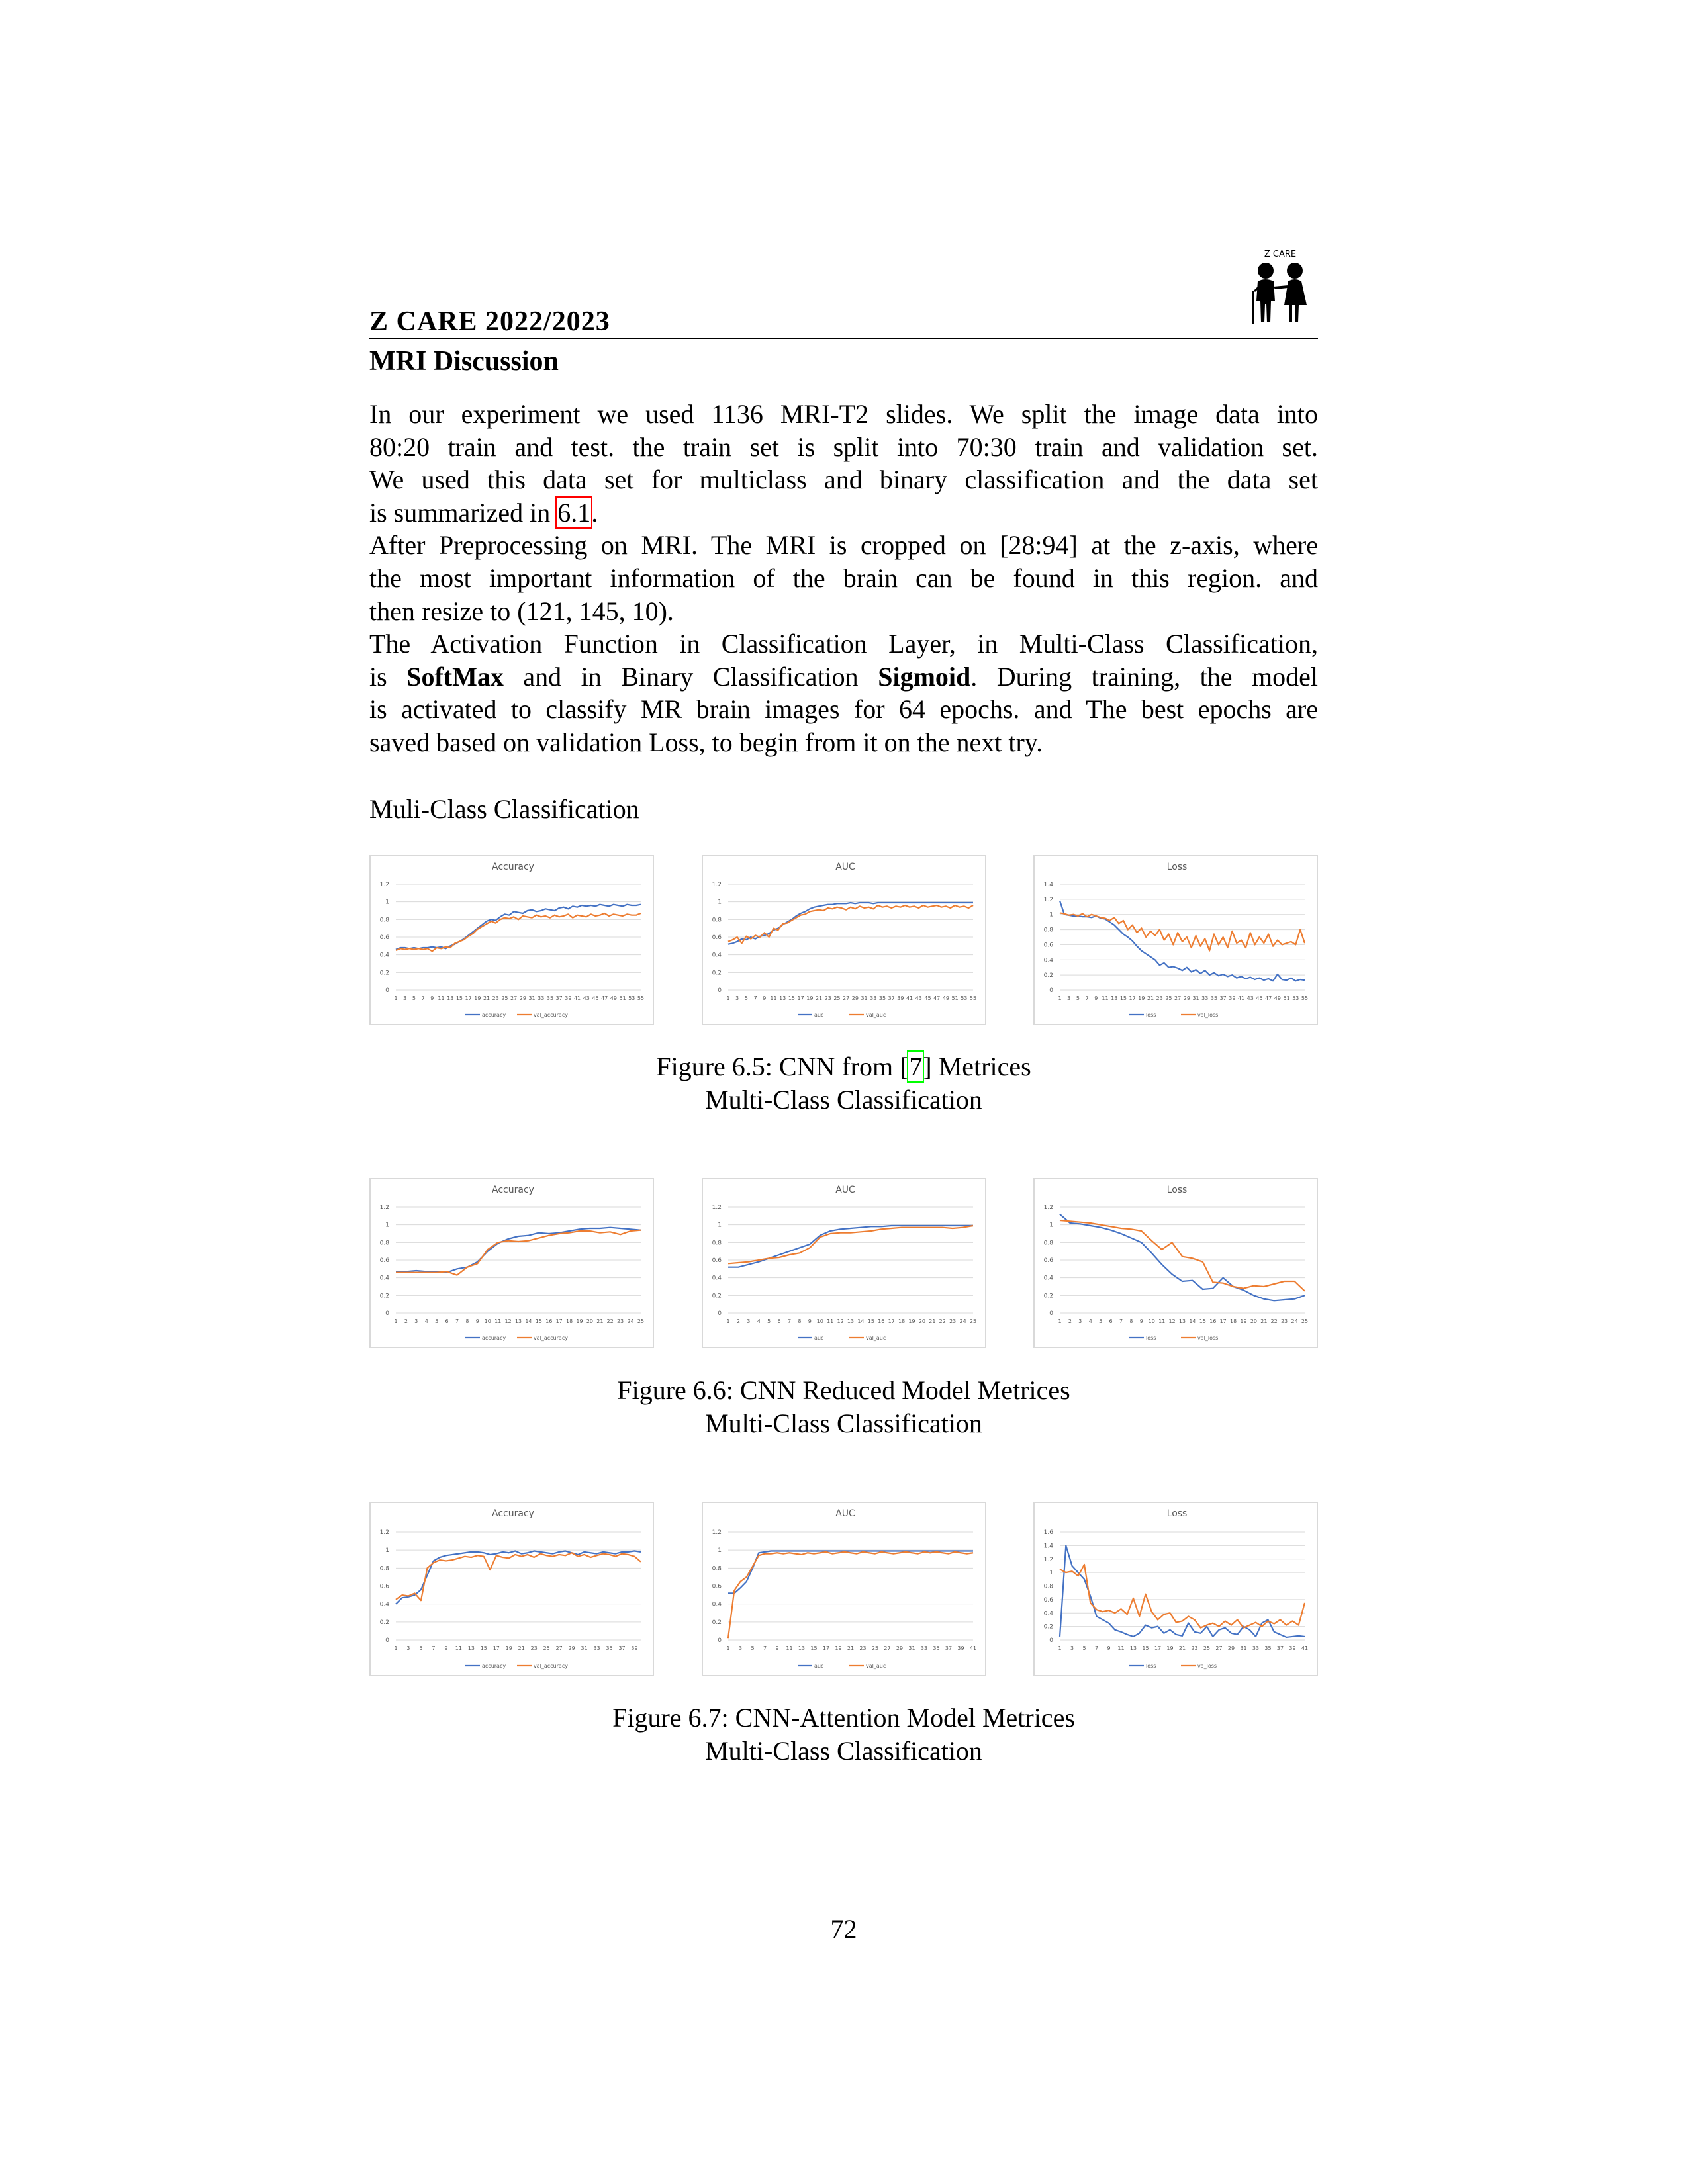 The image size is (1688, 2184). What do you see at coordinates (916, 1066) in the screenshot?
I see `reference-link: 7` at bounding box center [916, 1066].